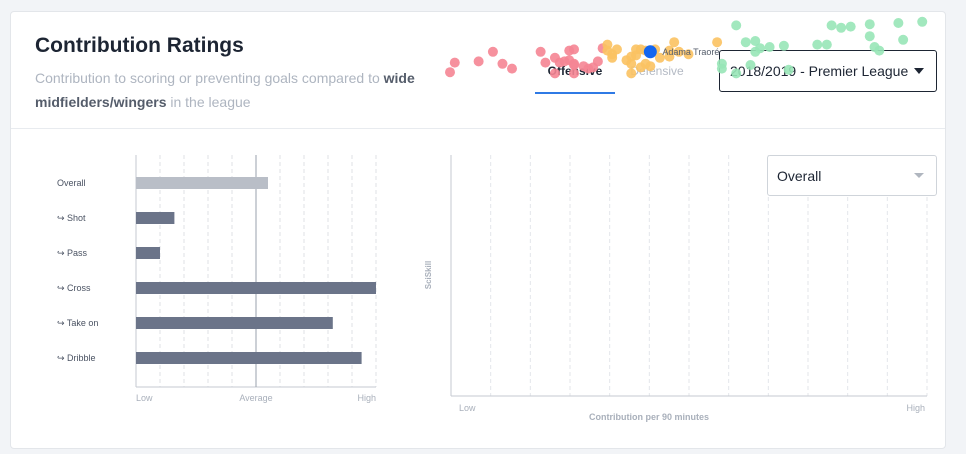 This screenshot has width=966, height=454. What do you see at coordinates (649, 417) in the screenshot?
I see `scatter-x-axis-label: Contribution per 90 minutes` at bounding box center [649, 417].